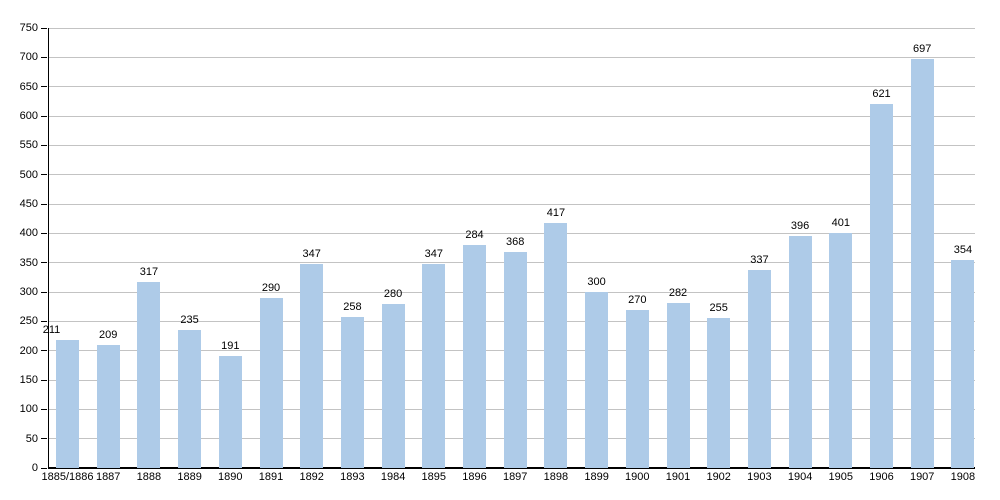 This screenshot has height=500, width=1000. Describe the element at coordinates (596, 477) in the screenshot. I see `x-tick-label: 1899` at that location.